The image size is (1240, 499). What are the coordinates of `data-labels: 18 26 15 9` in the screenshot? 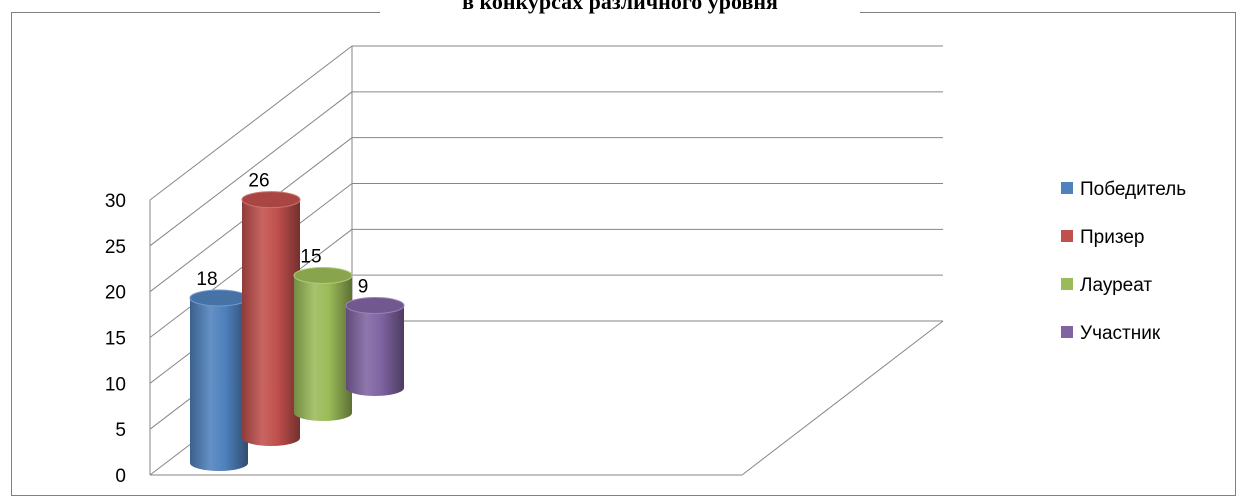 It's located at (282, 234).